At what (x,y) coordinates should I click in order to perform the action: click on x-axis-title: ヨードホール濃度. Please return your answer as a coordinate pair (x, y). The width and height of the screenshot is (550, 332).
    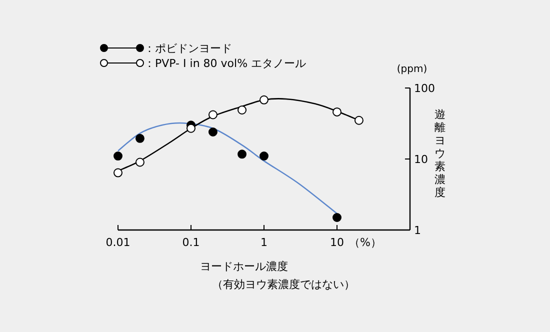
    Looking at the image, I should click on (244, 266).